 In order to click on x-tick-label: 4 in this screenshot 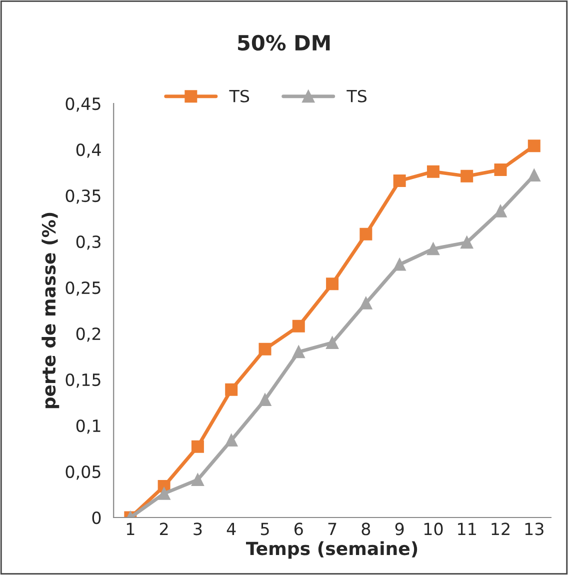, I will do `click(231, 529)`.